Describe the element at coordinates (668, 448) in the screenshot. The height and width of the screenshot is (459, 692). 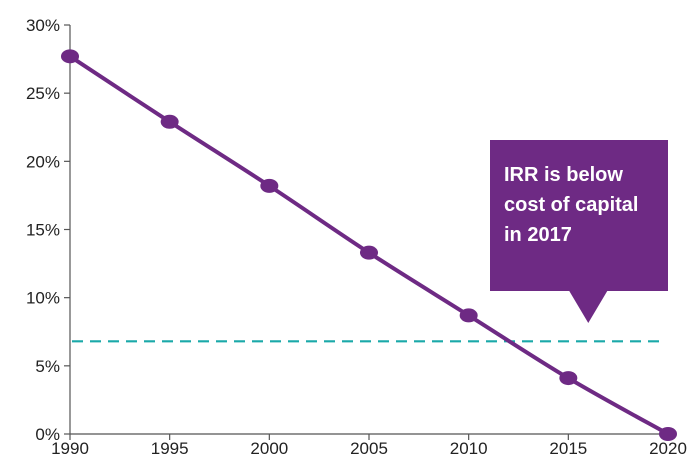
I see `x-tick-label: 2020` at that location.